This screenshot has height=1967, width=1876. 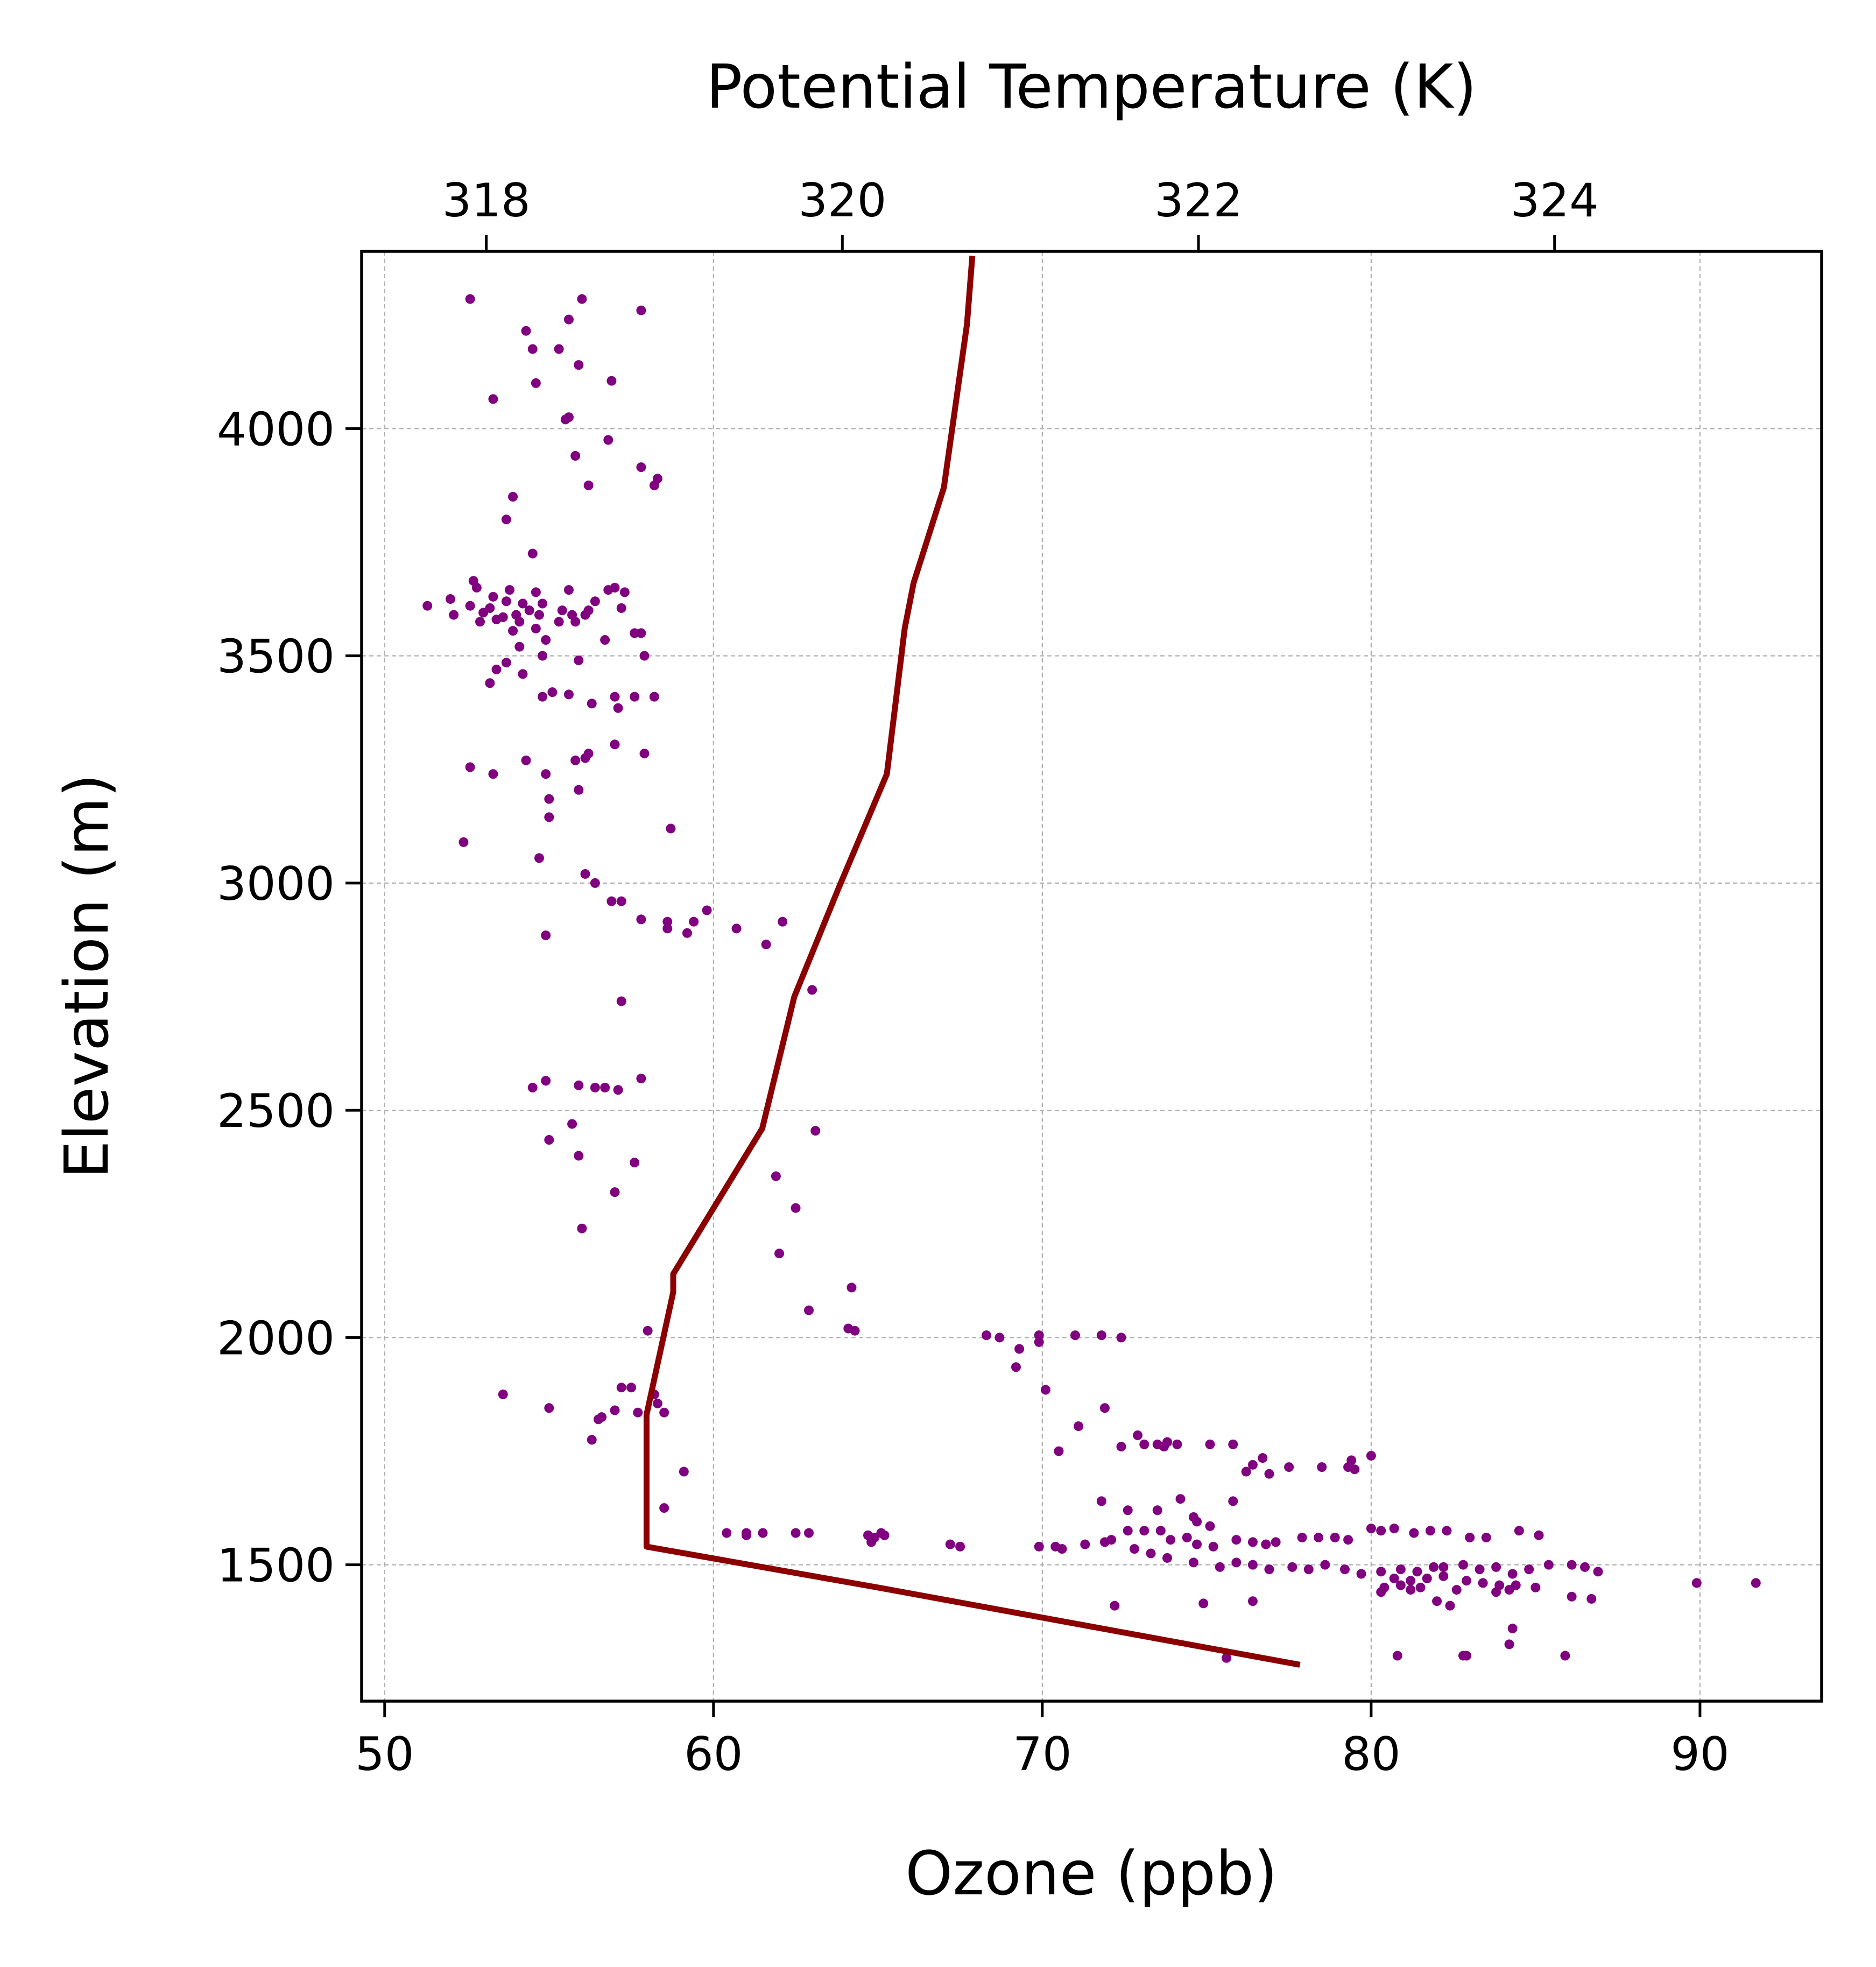 What do you see at coordinates (1042, 1754) in the screenshot?
I see `x-tick-label: 70` at bounding box center [1042, 1754].